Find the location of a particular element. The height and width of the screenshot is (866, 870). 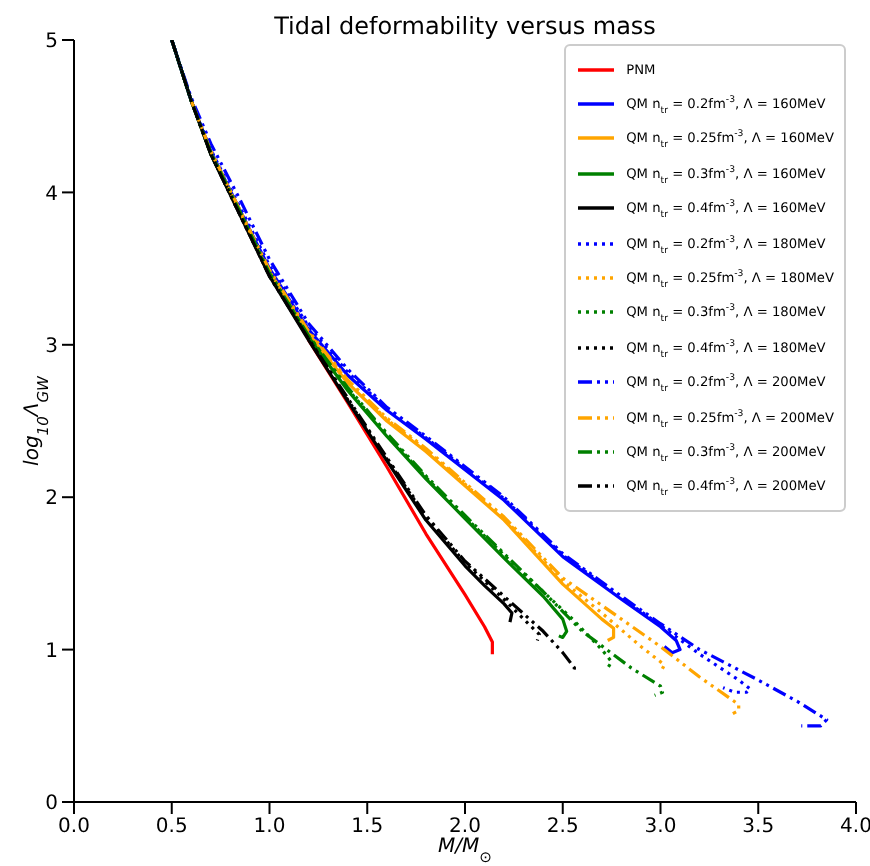

x-tick-label: 2.0 is located at coordinates (465, 827).